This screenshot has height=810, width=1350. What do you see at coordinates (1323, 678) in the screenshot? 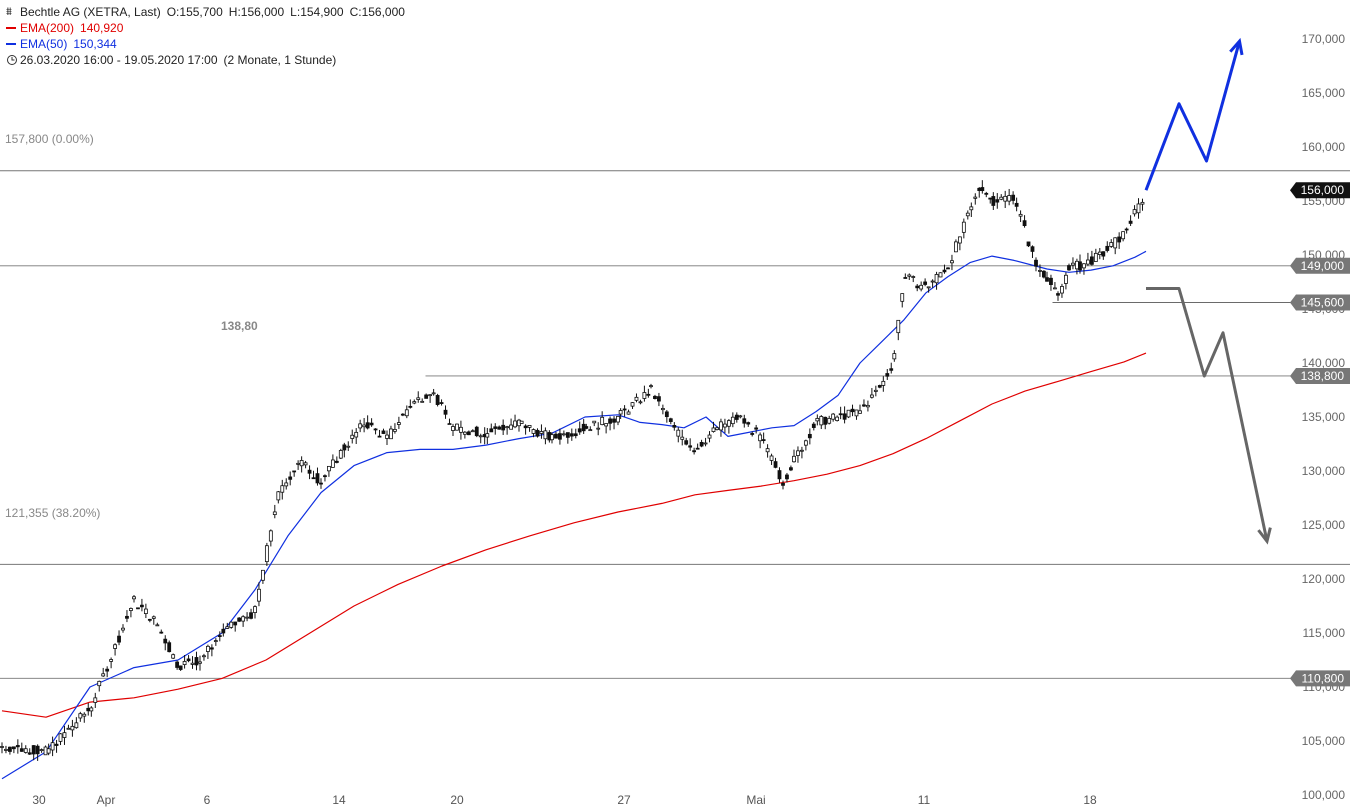
I see `level-price-tag: 110,800` at bounding box center [1323, 678].